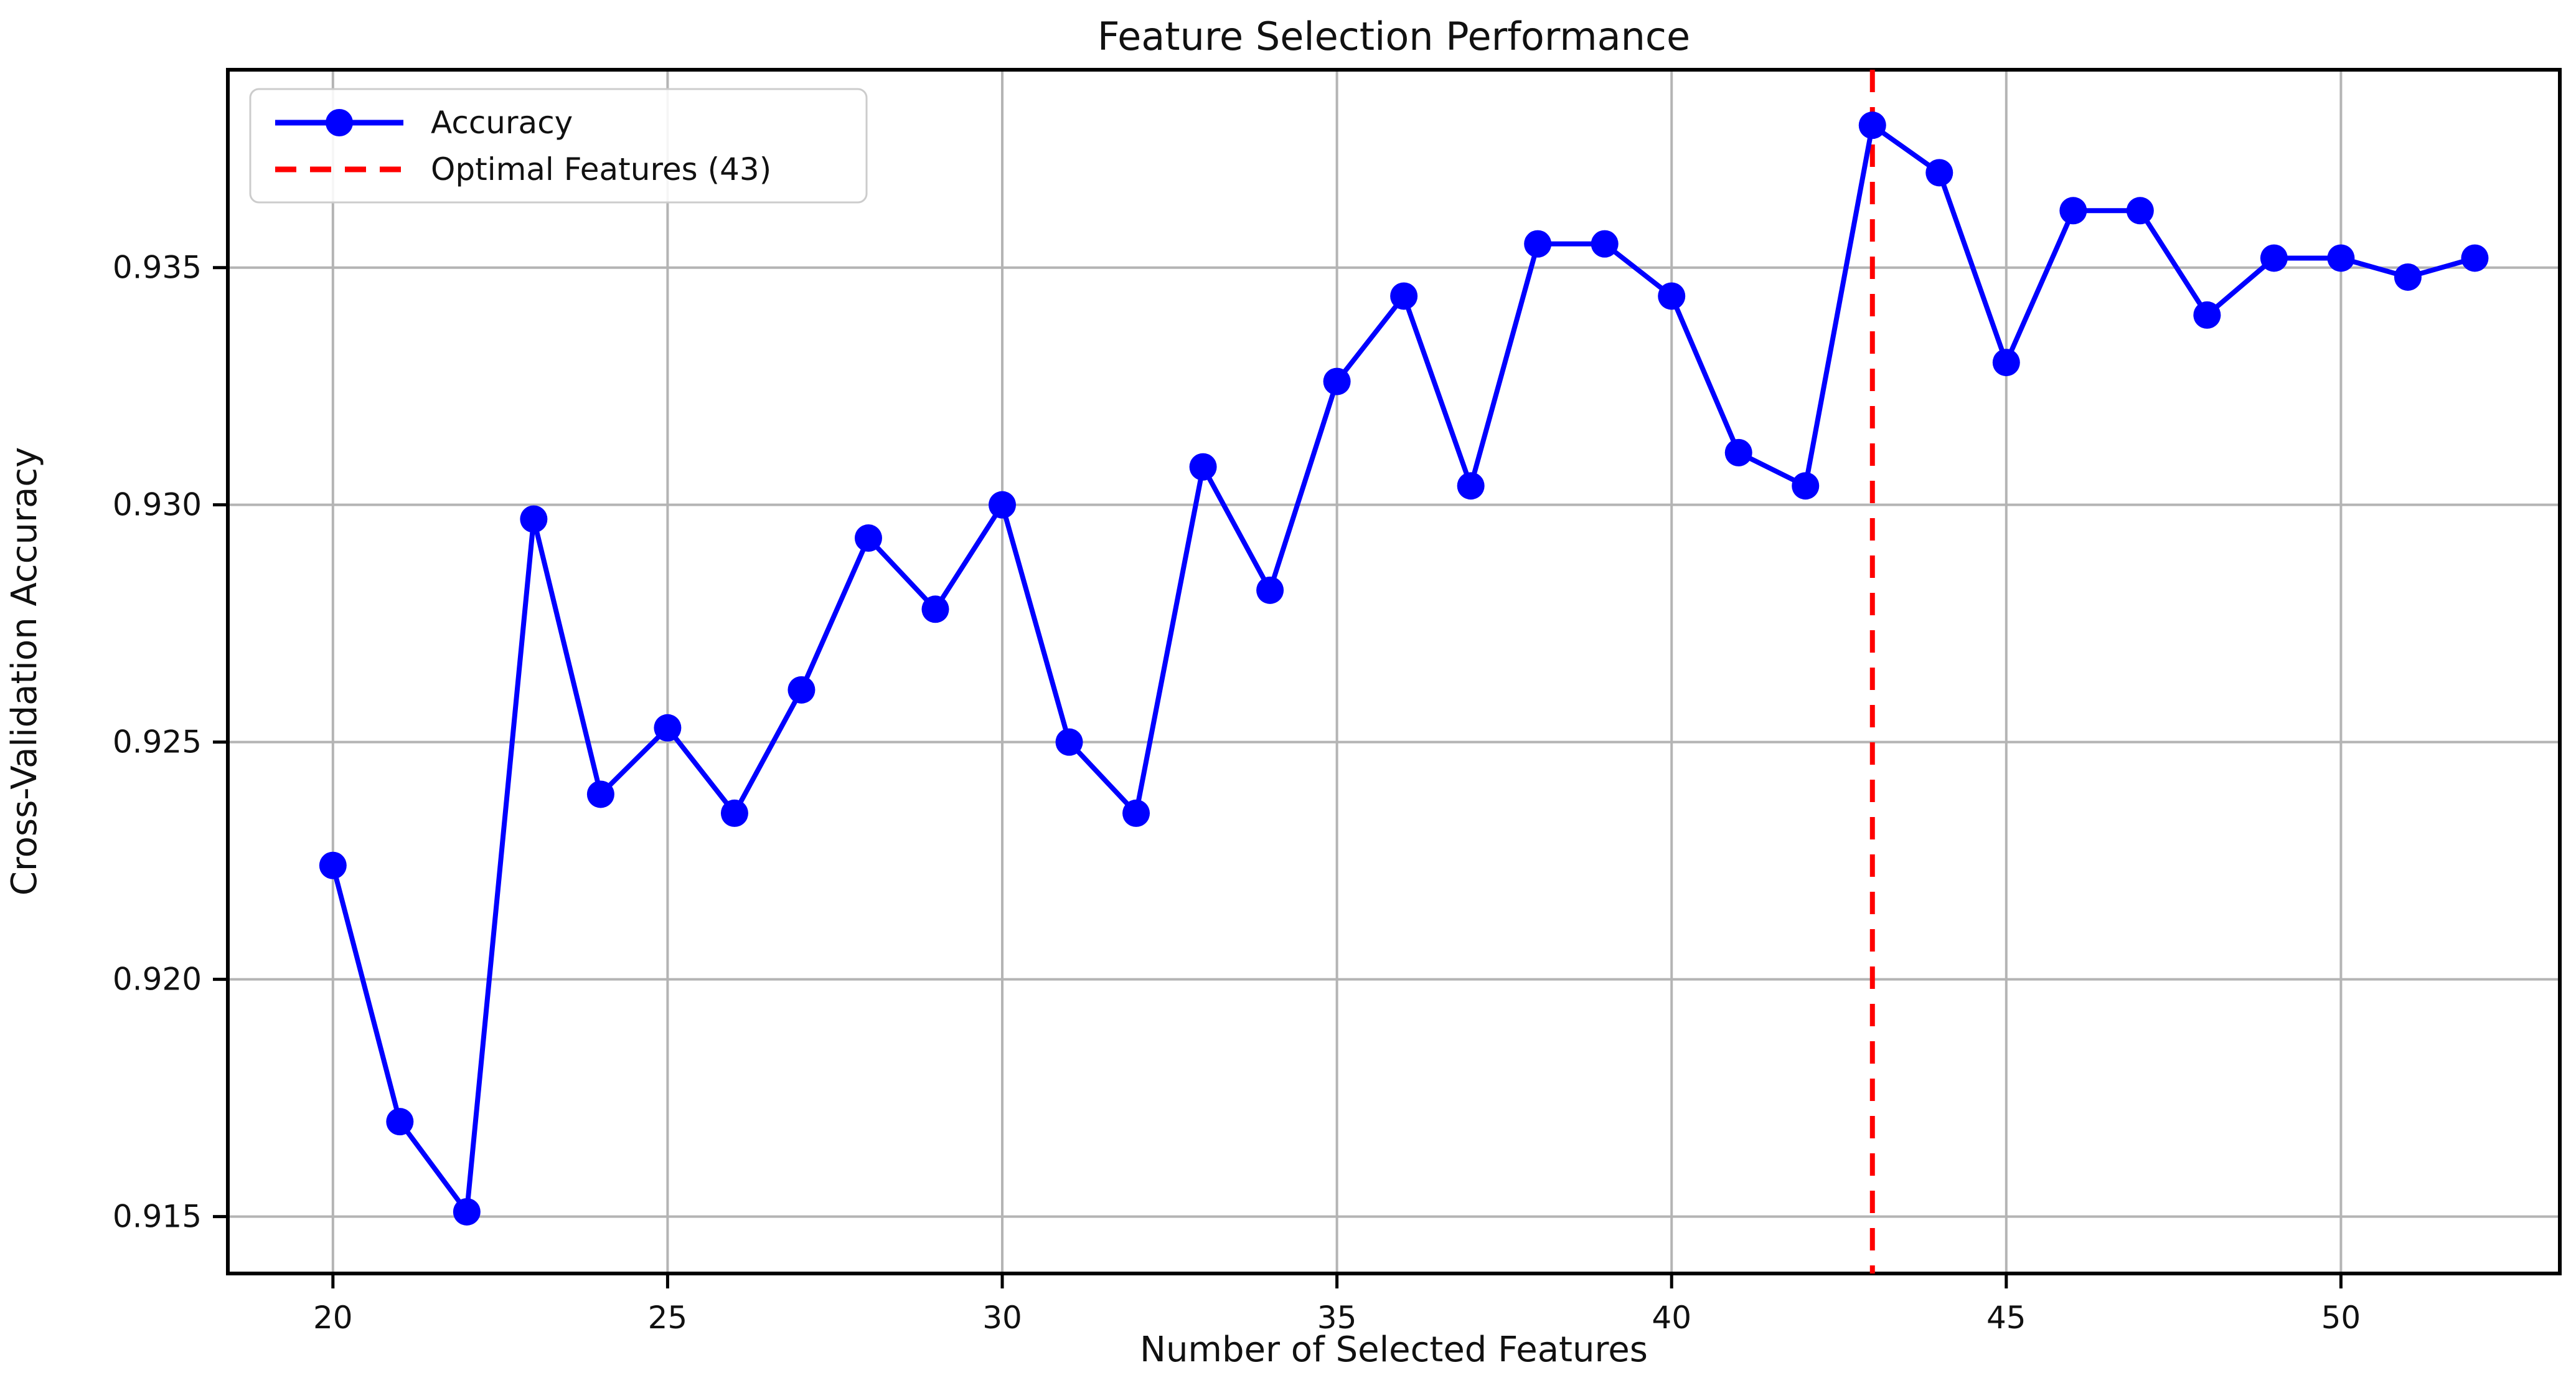 This screenshot has width=2576, height=1375. Describe the element at coordinates (2341, 1318) in the screenshot. I see `x-tick-label: 50` at that location.